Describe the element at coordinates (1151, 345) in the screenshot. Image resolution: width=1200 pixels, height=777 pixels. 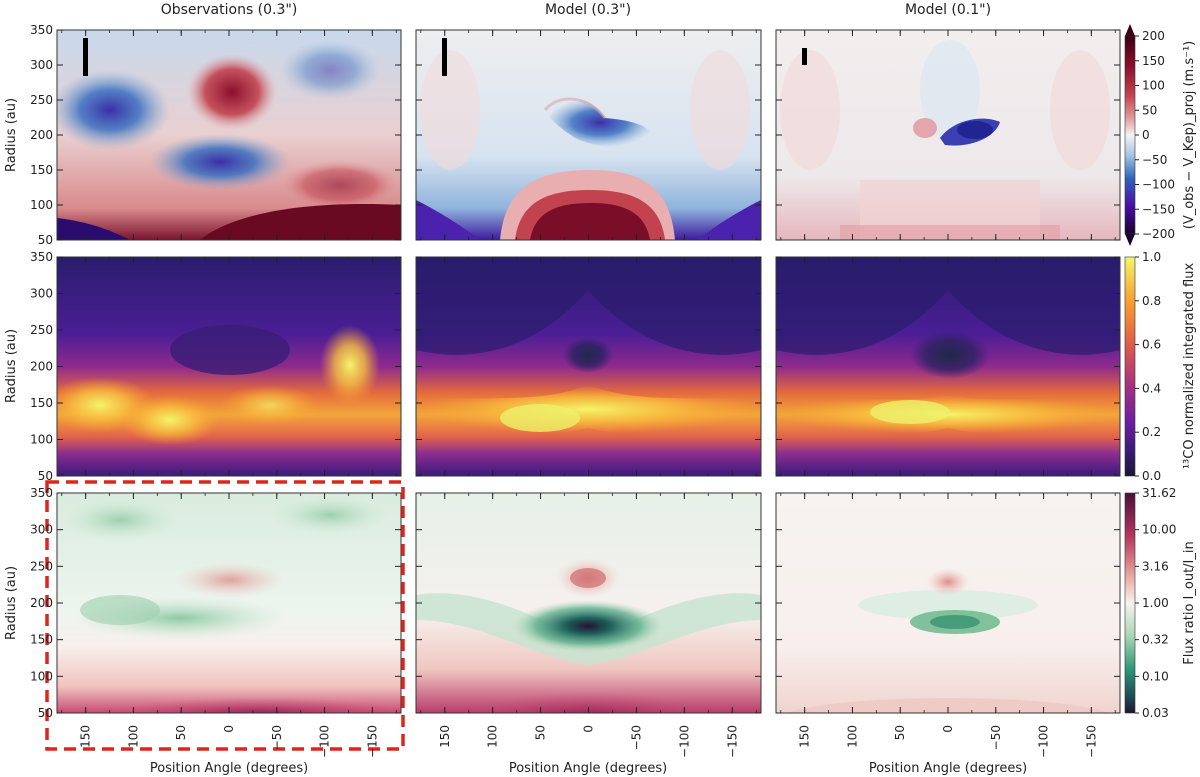
I see `colorbar-tick-label: 0.6` at that location.